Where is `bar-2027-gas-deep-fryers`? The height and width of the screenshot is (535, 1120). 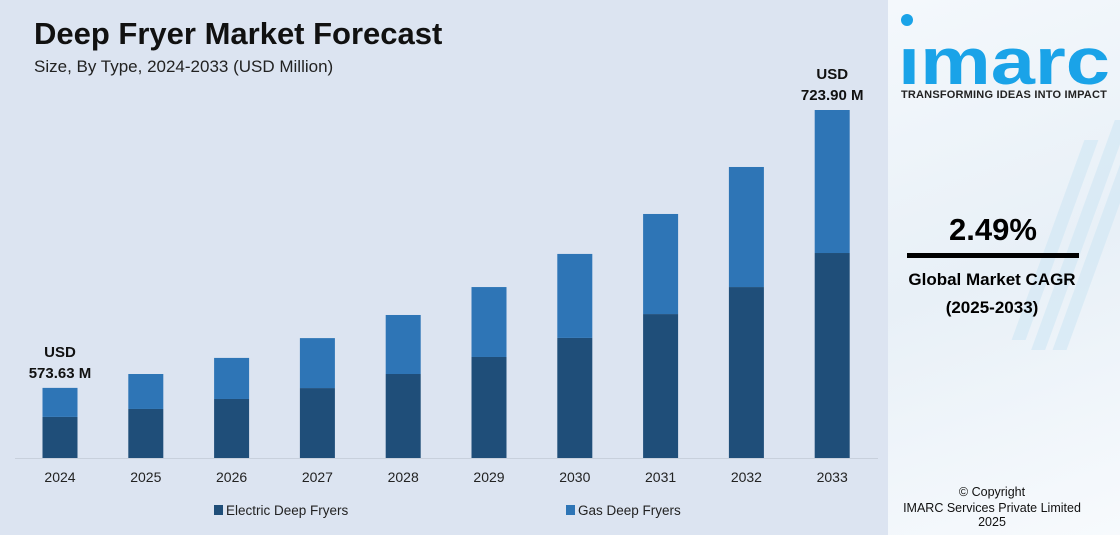
bar-2027-gas-deep-fryers is located at coordinates (317, 363).